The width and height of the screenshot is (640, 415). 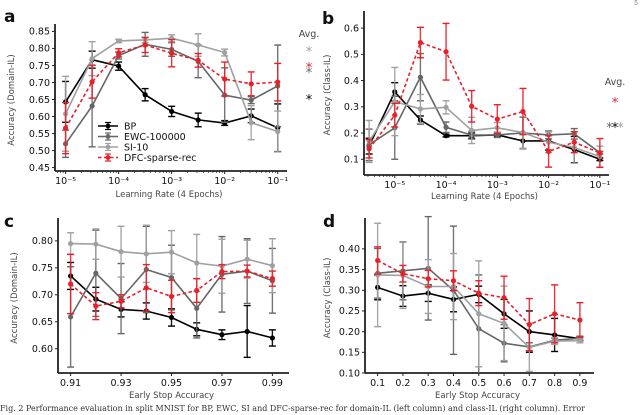 What do you see at coordinates (351, 28) in the screenshot?
I see `y-tick-label: 0.6` at bounding box center [351, 28].